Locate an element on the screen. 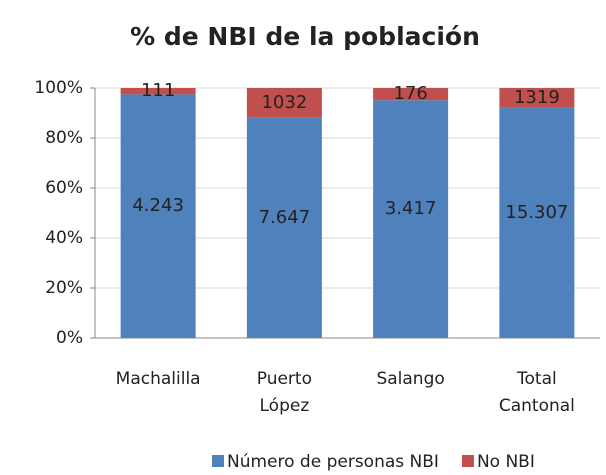 The image size is (606, 475). x-tick-label: Total Cantonal is located at coordinates (536, 392).